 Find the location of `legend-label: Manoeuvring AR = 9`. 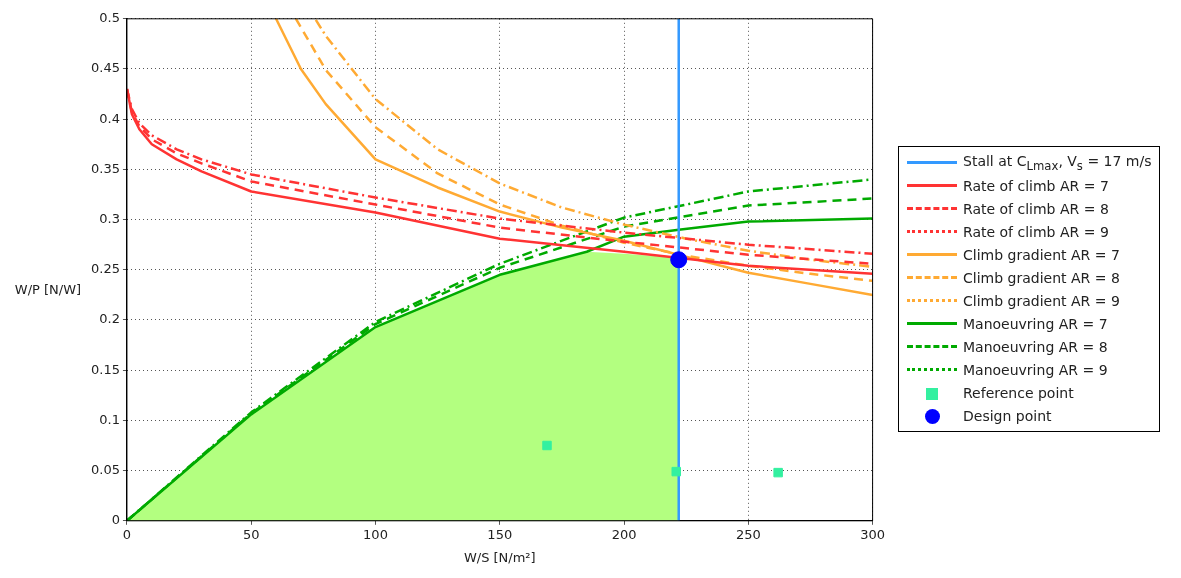

legend-label: Manoeuvring AR = 9 is located at coordinates (1035, 369).